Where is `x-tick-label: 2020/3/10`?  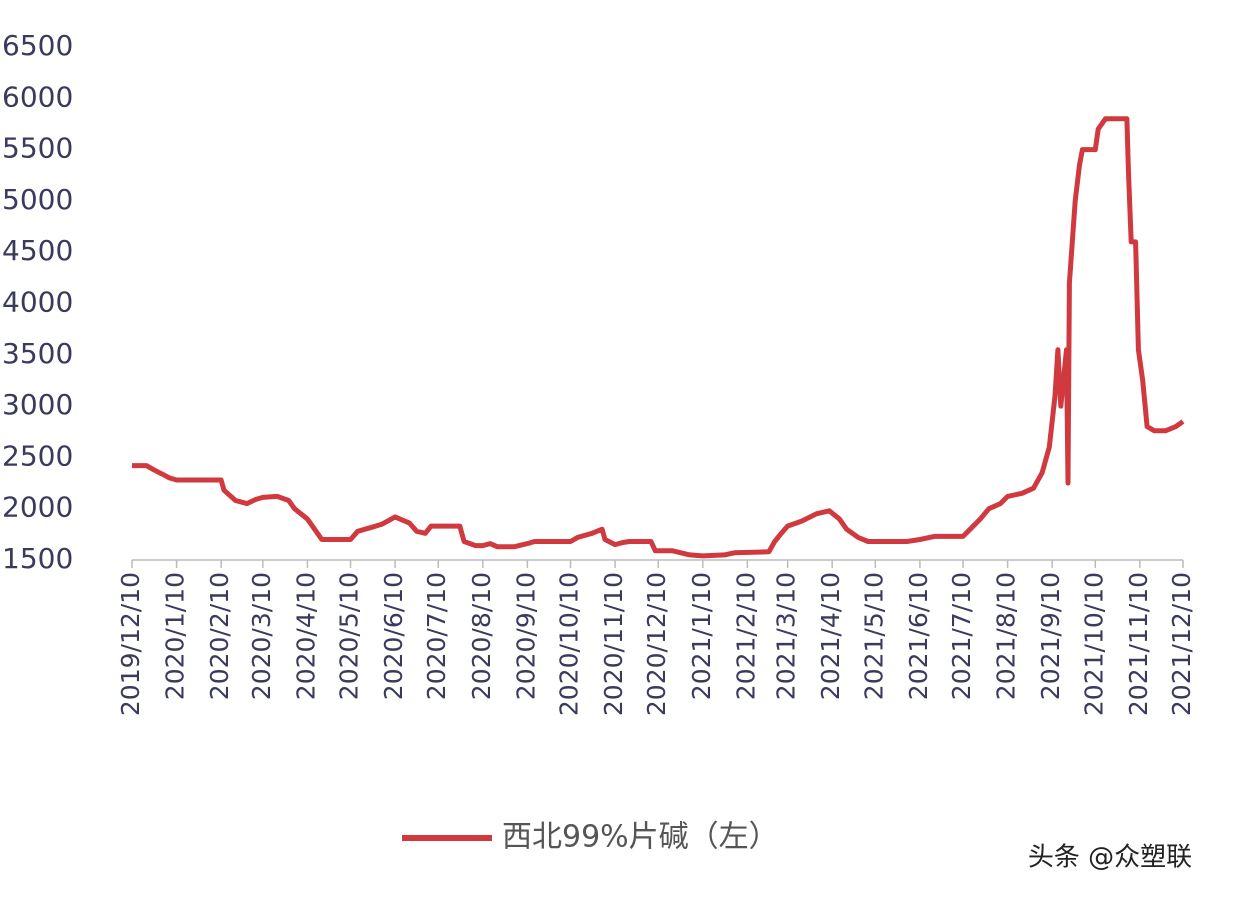
x-tick-label: 2020/3/10 is located at coordinates (261, 636).